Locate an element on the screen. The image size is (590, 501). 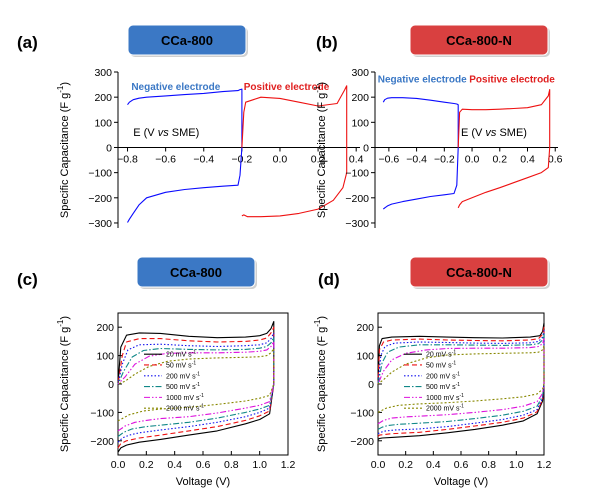
x-tick-label: 1.0 is located at coordinates (516, 465).